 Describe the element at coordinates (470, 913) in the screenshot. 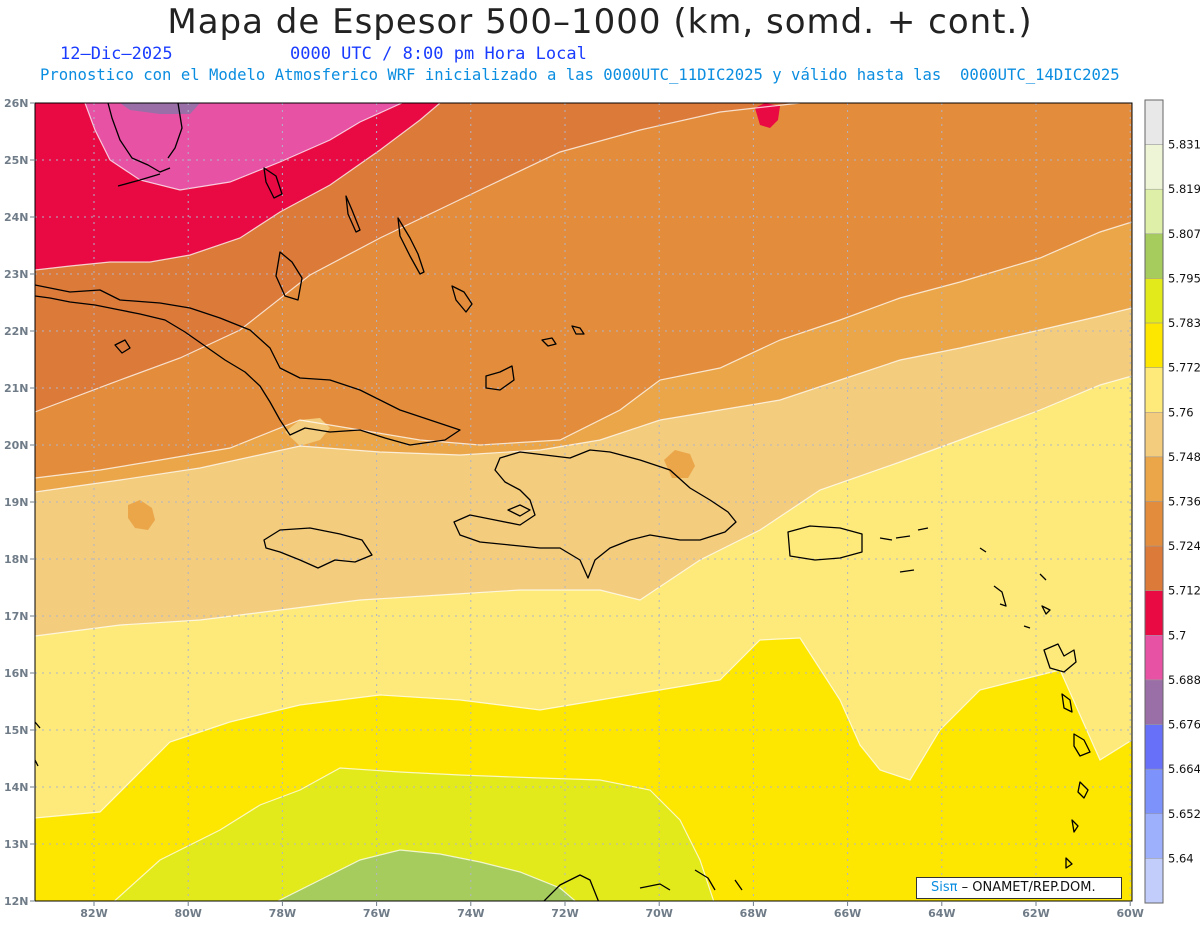

I see `lon-label: 74W` at that location.